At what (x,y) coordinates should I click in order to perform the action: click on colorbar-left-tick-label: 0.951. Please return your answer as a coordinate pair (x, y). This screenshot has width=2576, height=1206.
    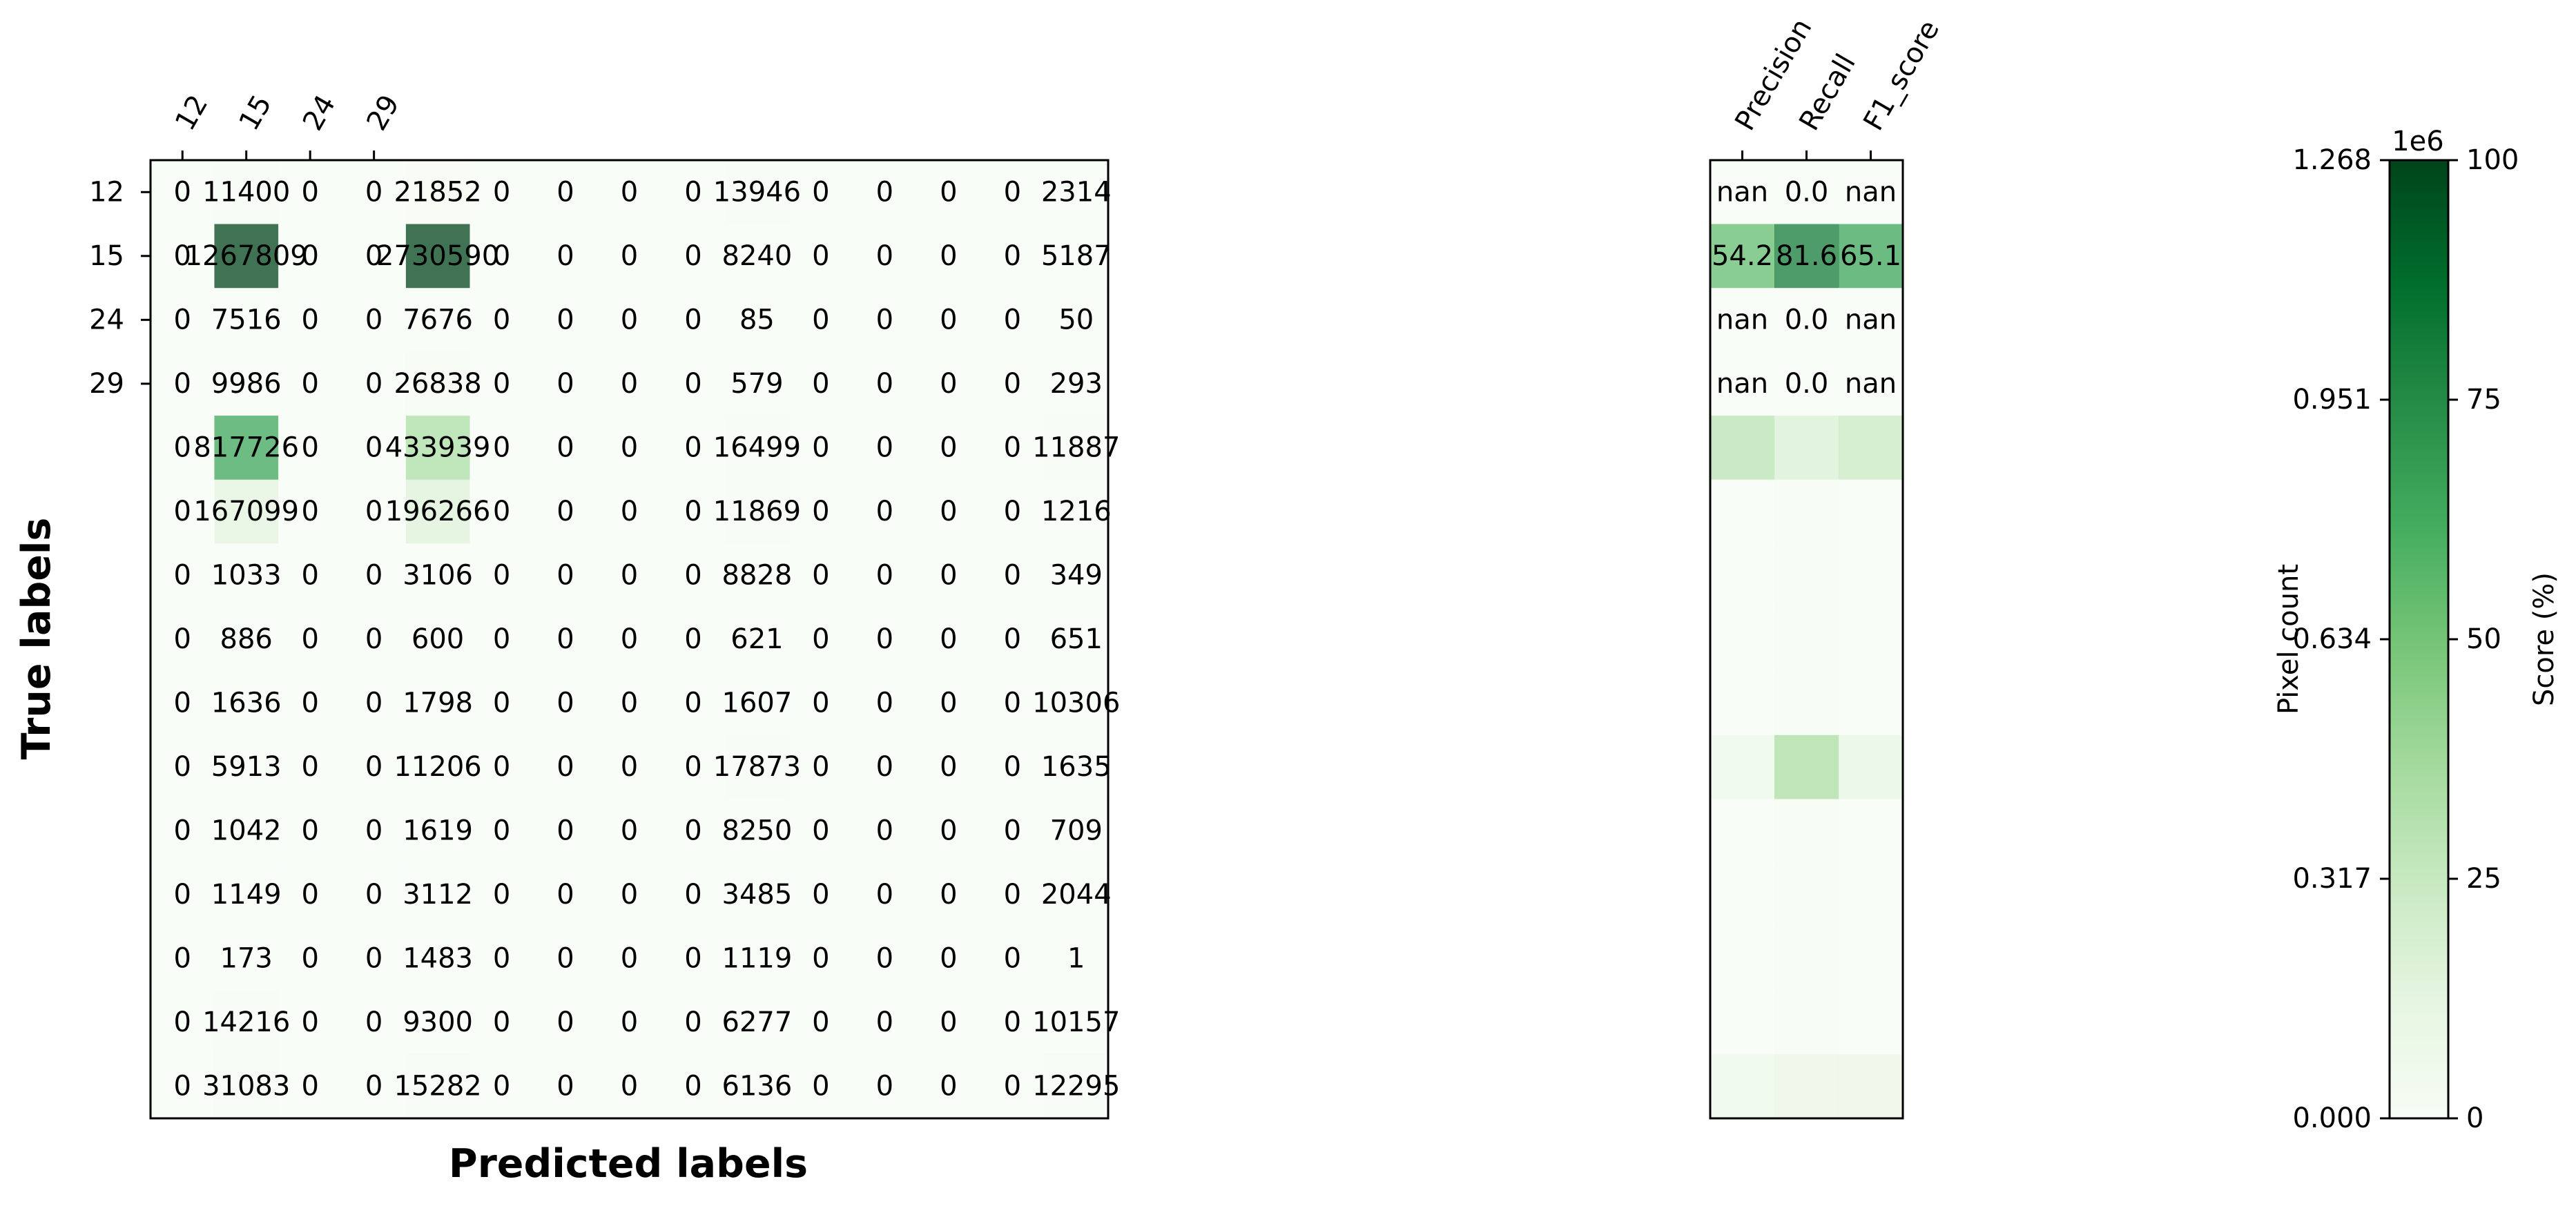
    Looking at the image, I should click on (2332, 400).